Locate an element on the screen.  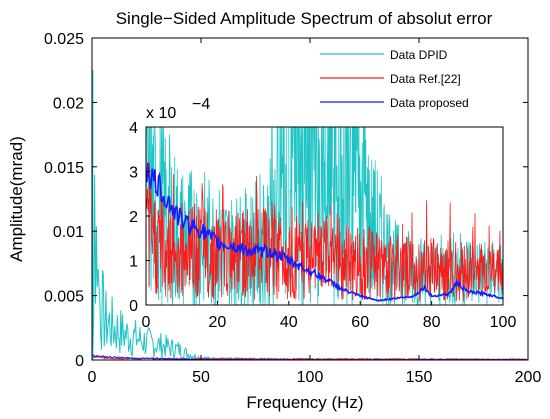
legend-label-data-dpid: Data DPID is located at coordinates (419, 55).